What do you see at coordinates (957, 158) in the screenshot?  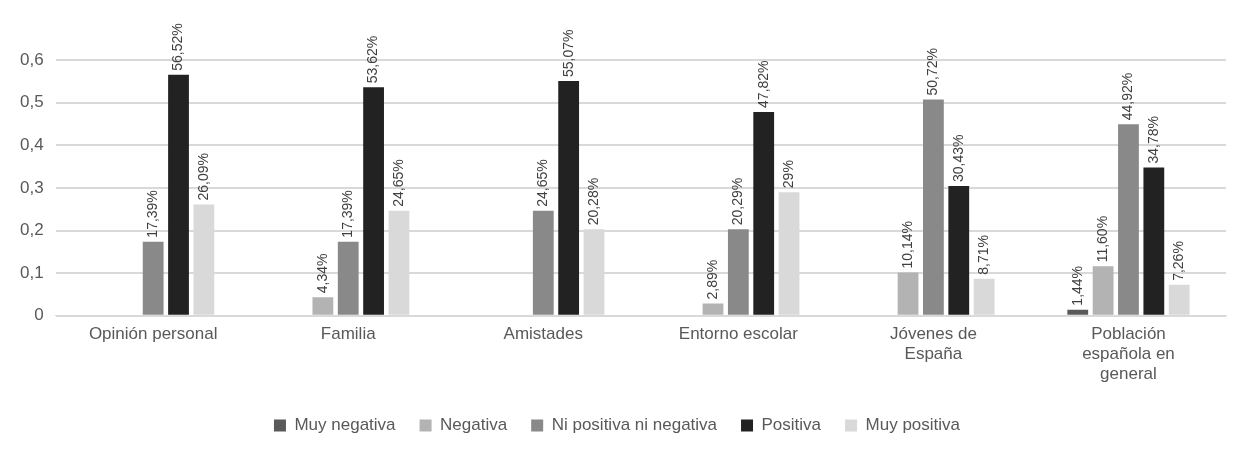 I see `data-label: 30,43%` at bounding box center [957, 158].